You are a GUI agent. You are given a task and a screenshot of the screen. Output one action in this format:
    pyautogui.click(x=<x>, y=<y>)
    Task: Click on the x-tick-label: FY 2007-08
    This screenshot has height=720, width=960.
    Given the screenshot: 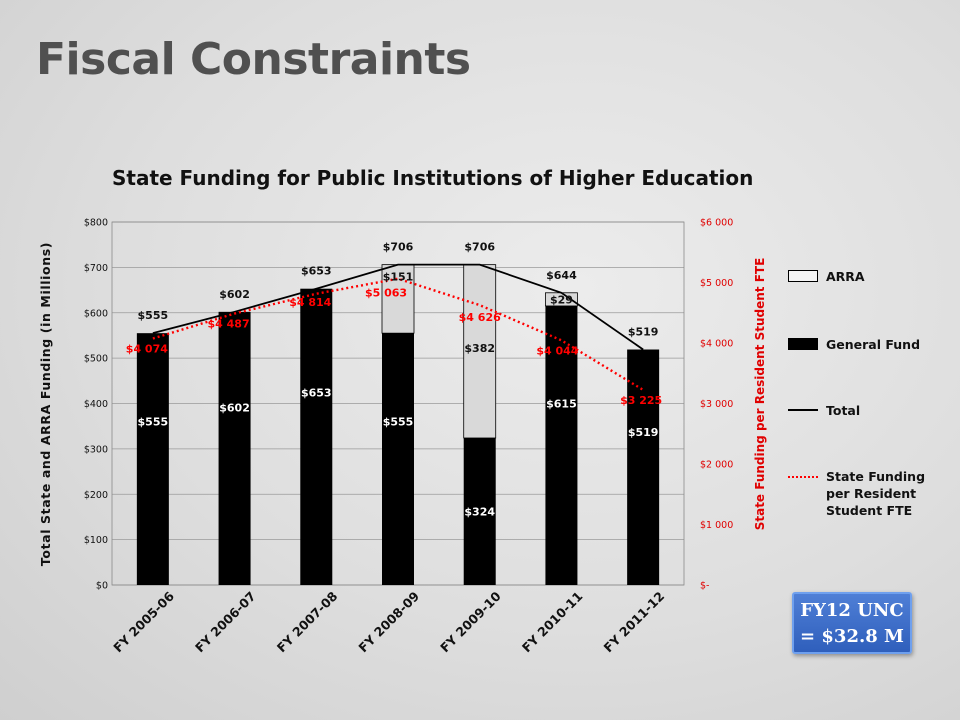 What is the action you would take?
    pyautogui.click(x=307, y=622)
    